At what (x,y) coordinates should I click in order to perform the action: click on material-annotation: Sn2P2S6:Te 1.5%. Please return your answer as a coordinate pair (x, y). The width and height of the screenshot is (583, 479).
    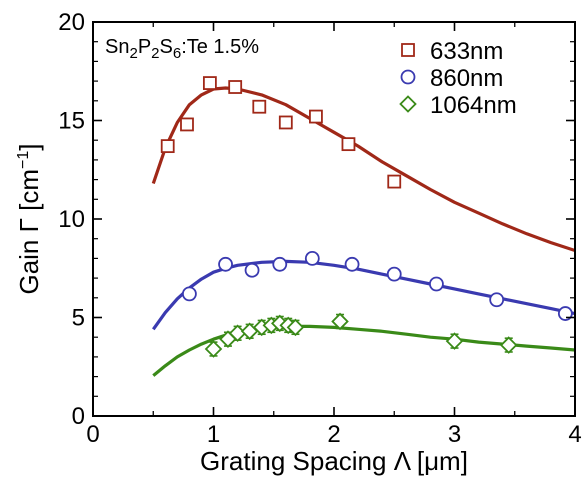
    Looking at the image, I should click on (182, 49).